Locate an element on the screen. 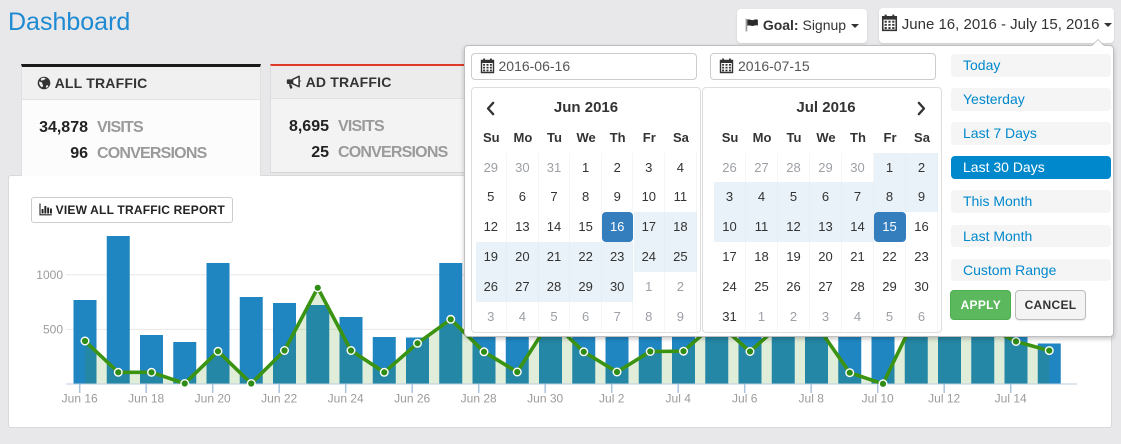 This screenshot has width=1121, height=444. svg-text: Jun 28 is located at coordinates (479, 399).